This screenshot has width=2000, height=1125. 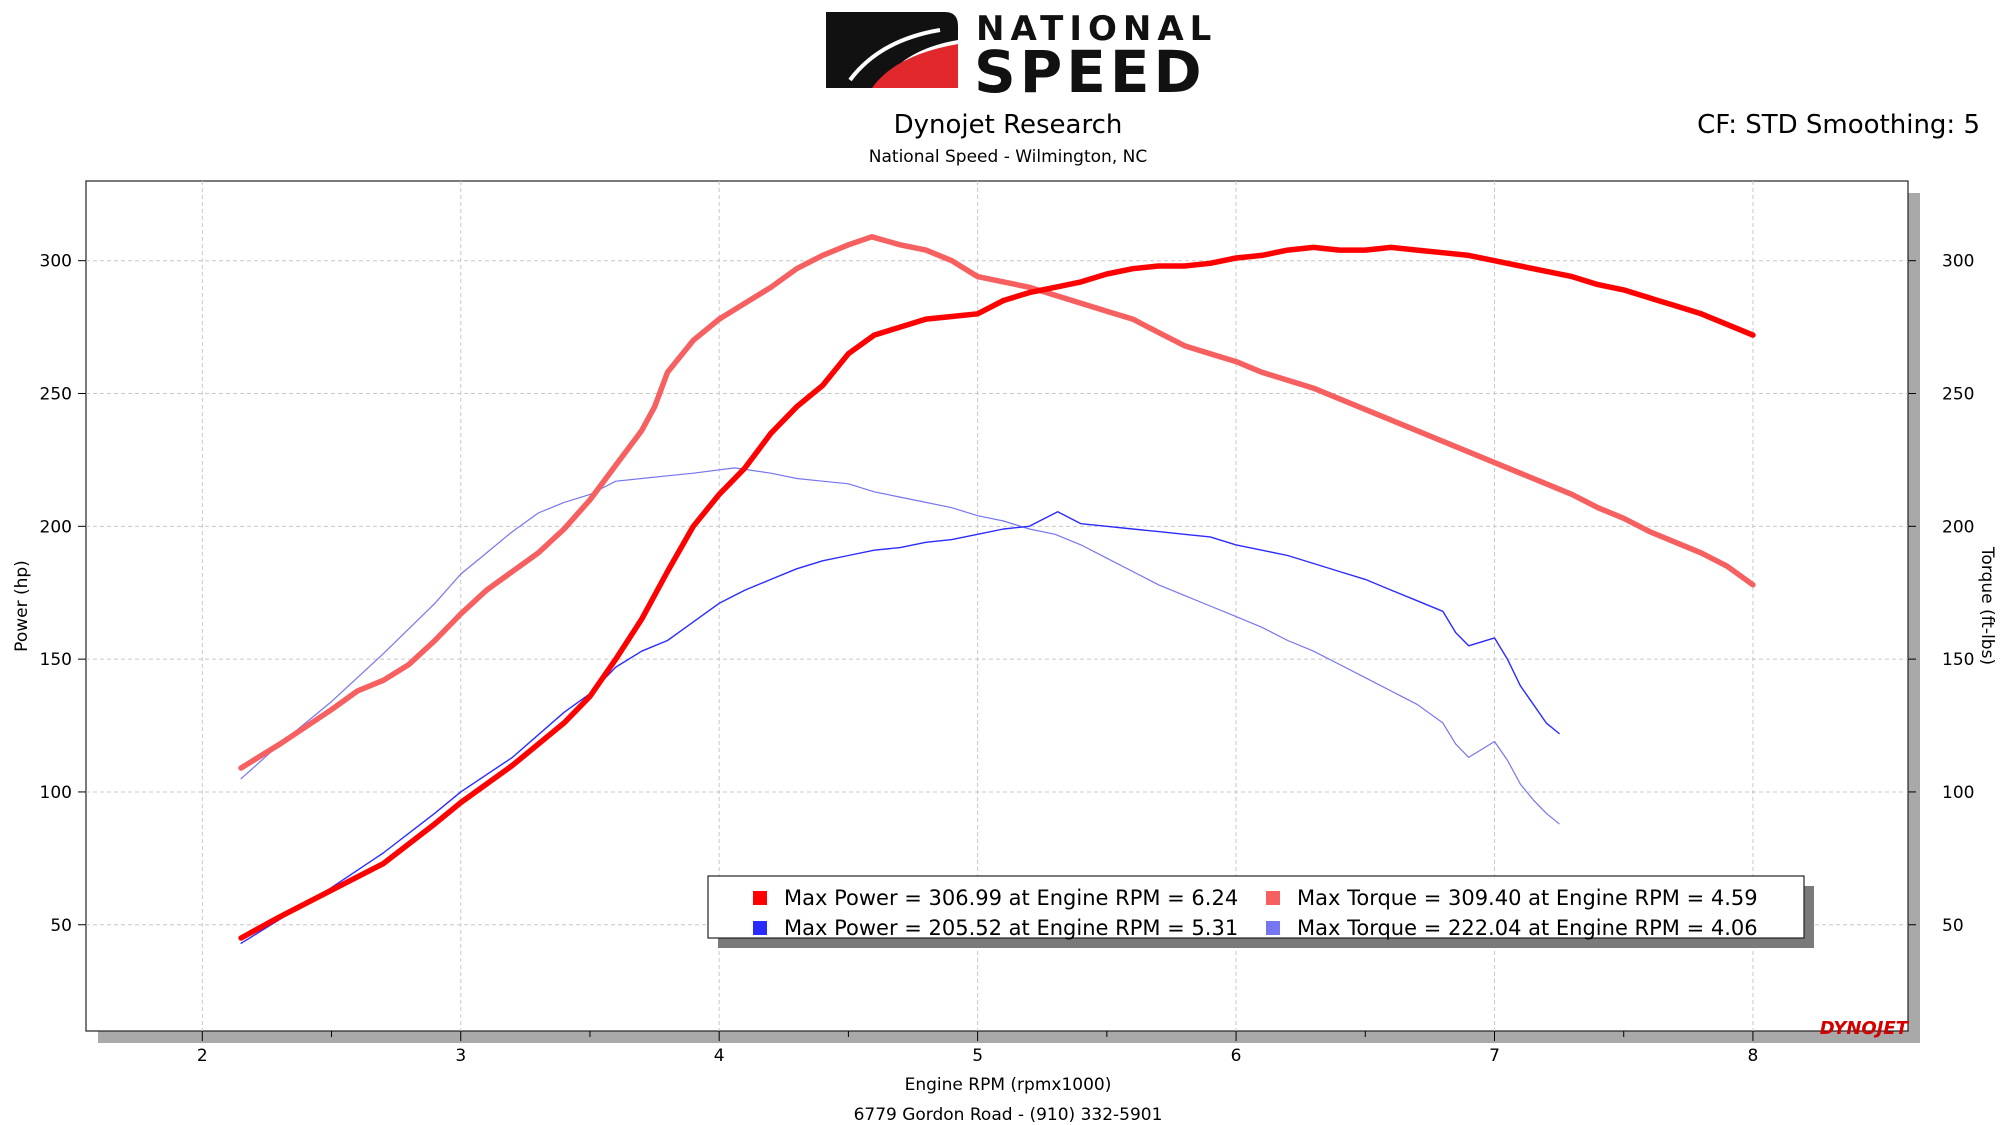 What do you see at coordinates (1527, 928) in the screenshot?
I see `legend-entry: Max Torque = 222.04 at Engine RPM = 4.06` at bounding box center [1527, 928].